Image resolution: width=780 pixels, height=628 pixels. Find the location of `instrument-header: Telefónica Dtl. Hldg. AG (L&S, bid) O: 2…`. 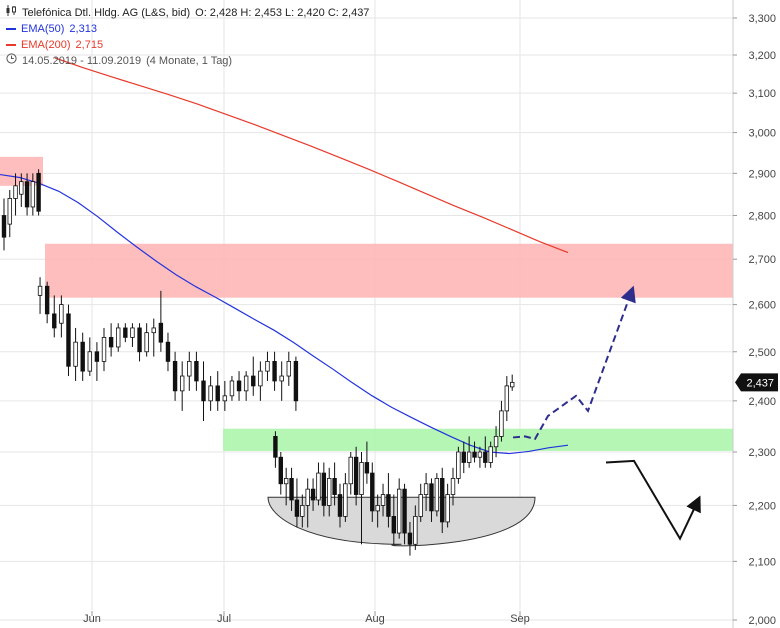

instrument-header: Telefónica Dtl. Hldg. AG (L&S, bid) O: 2… is located at coordinates (187, 13).